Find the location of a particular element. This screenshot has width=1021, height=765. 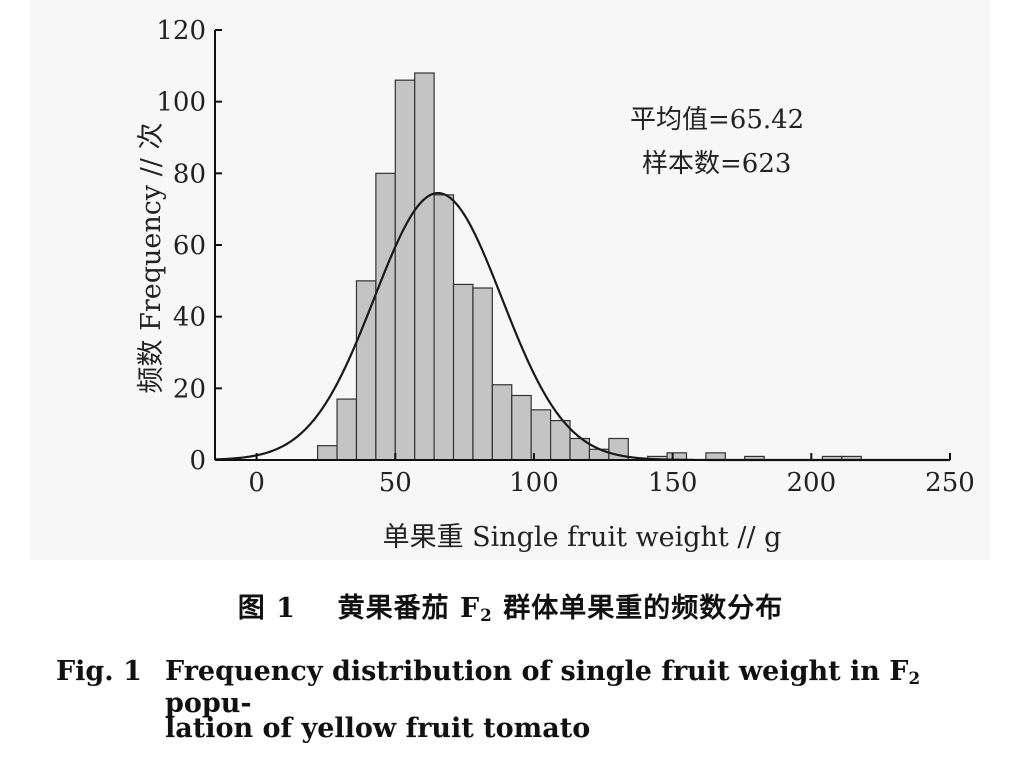

y-tick-label-20: 20 is located at coordinates (189, 389).